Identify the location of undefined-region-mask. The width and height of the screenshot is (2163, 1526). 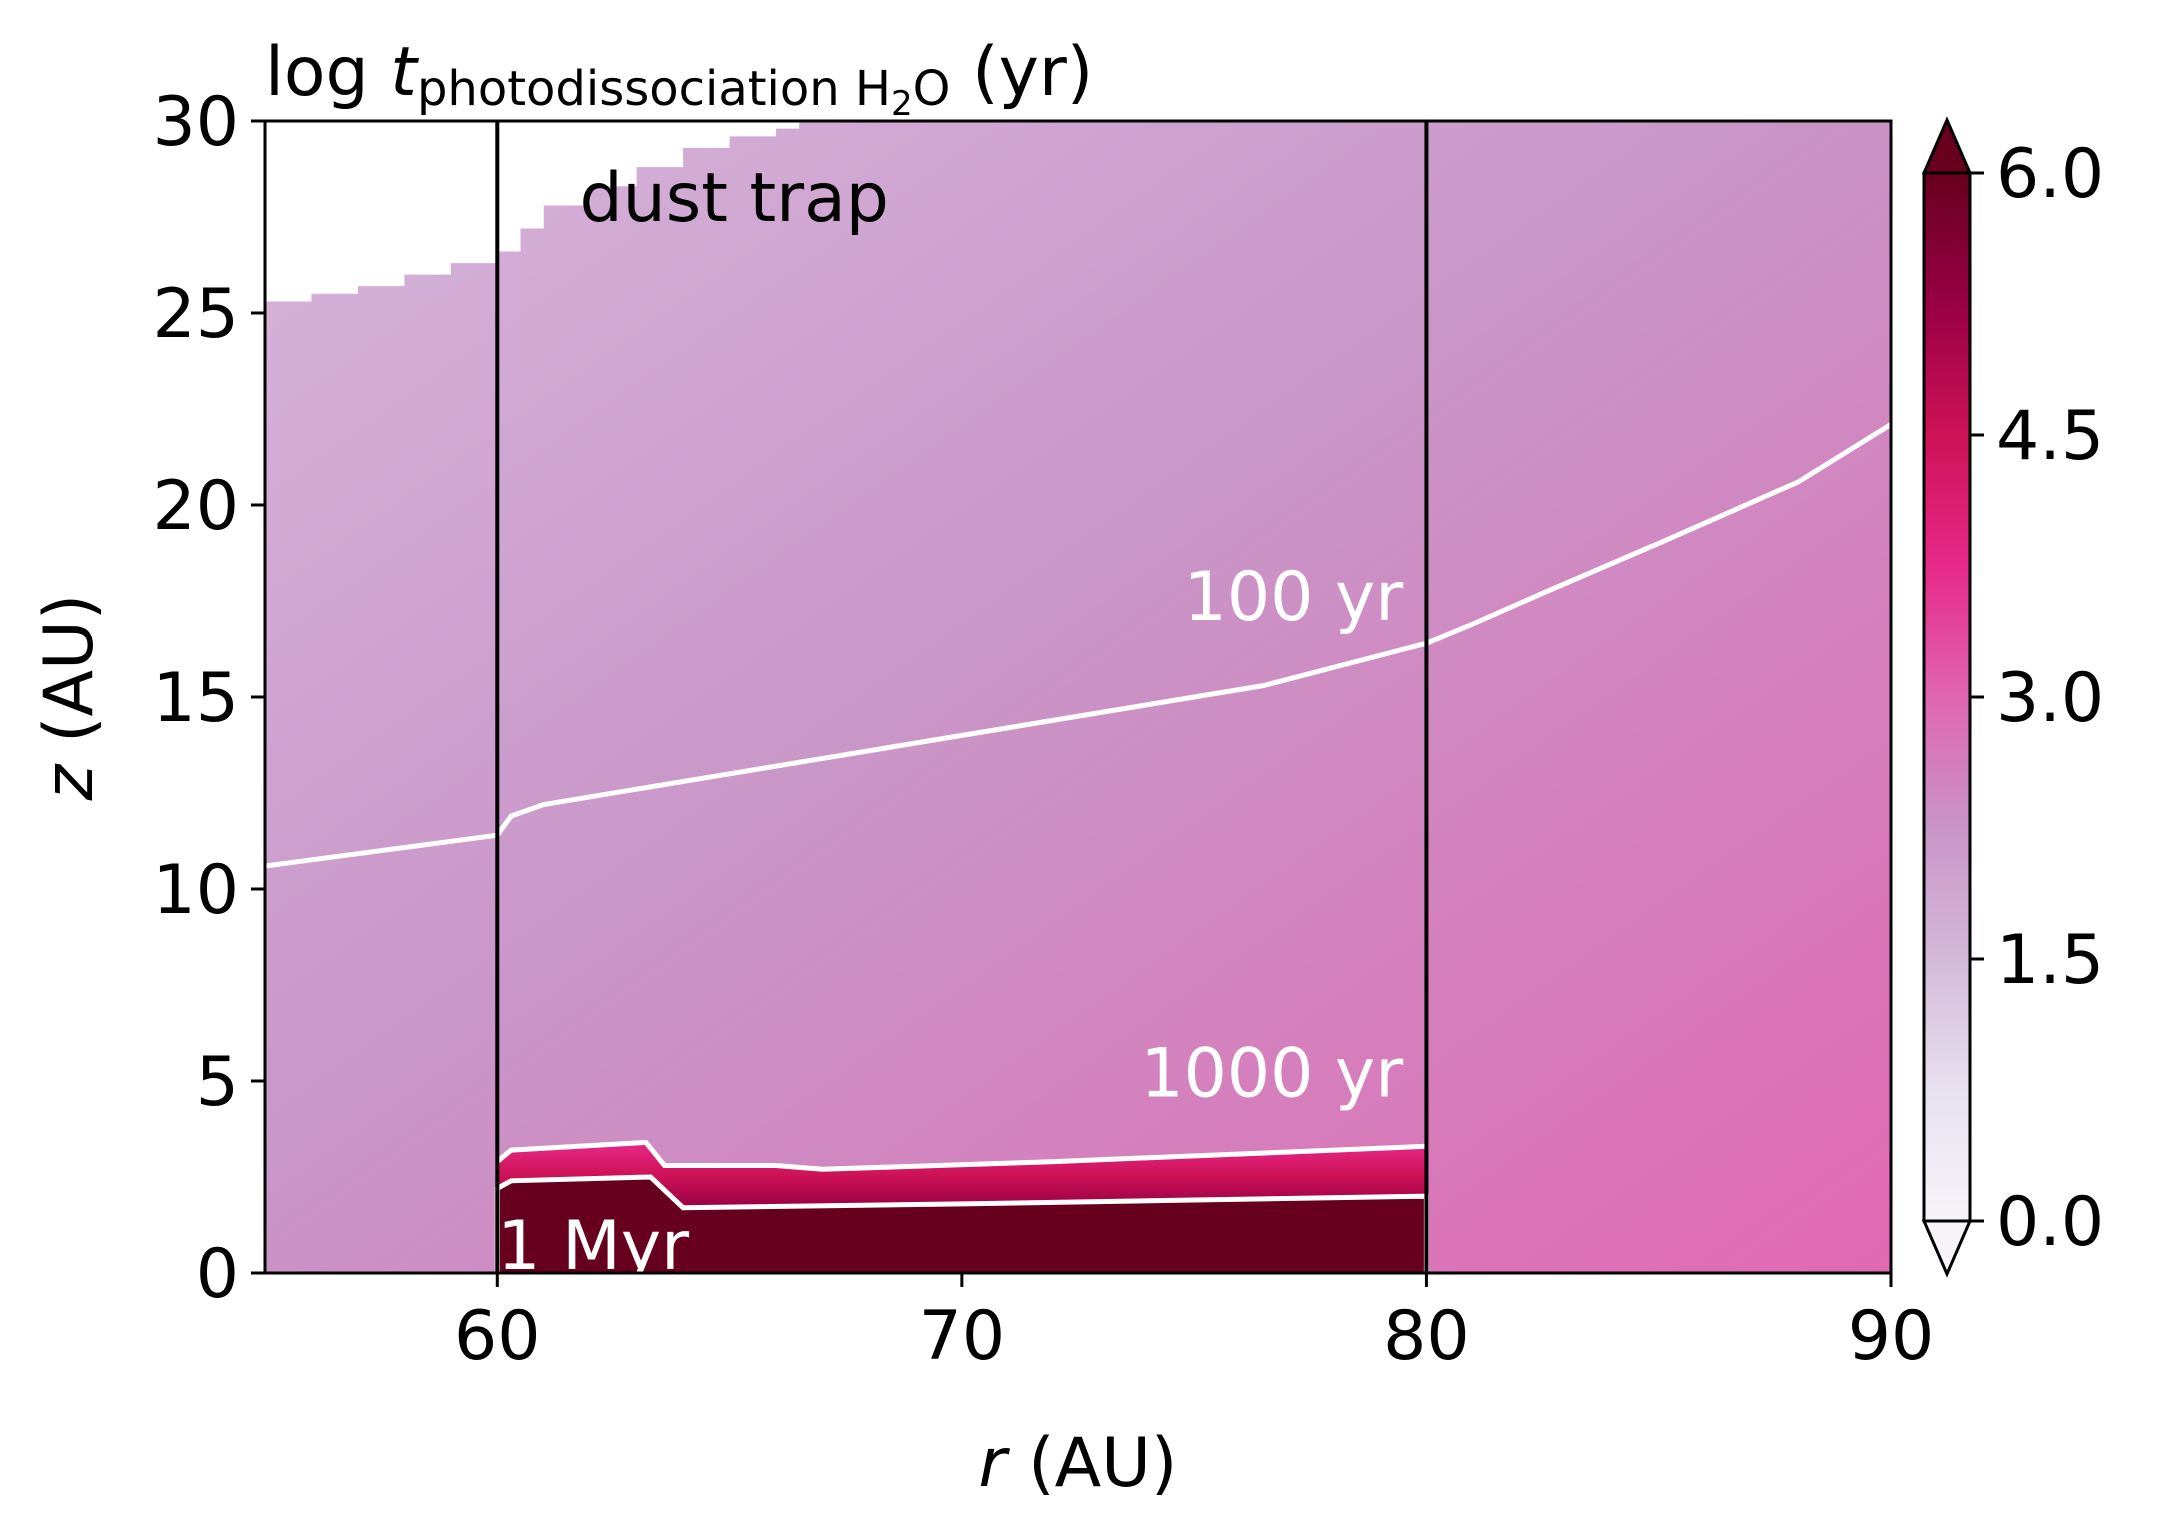
(532, 211).